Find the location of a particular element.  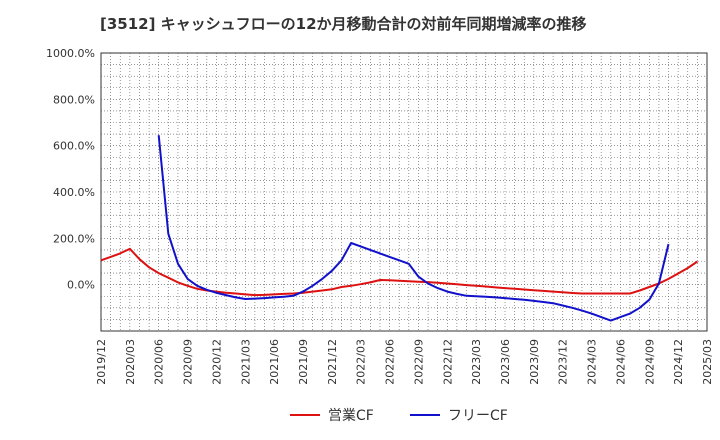

y-tick-label: 600.0% is located at coordinates (74, 146).